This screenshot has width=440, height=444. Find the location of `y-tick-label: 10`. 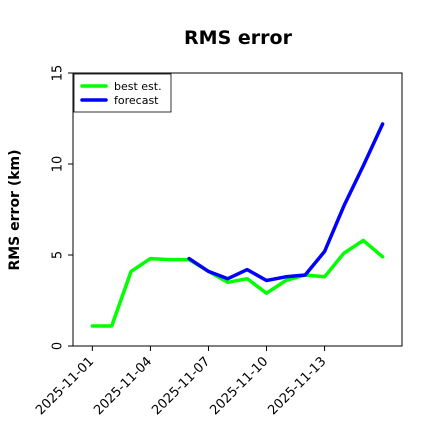

y-tick-label: 10 is located at coordinates (58, 164).